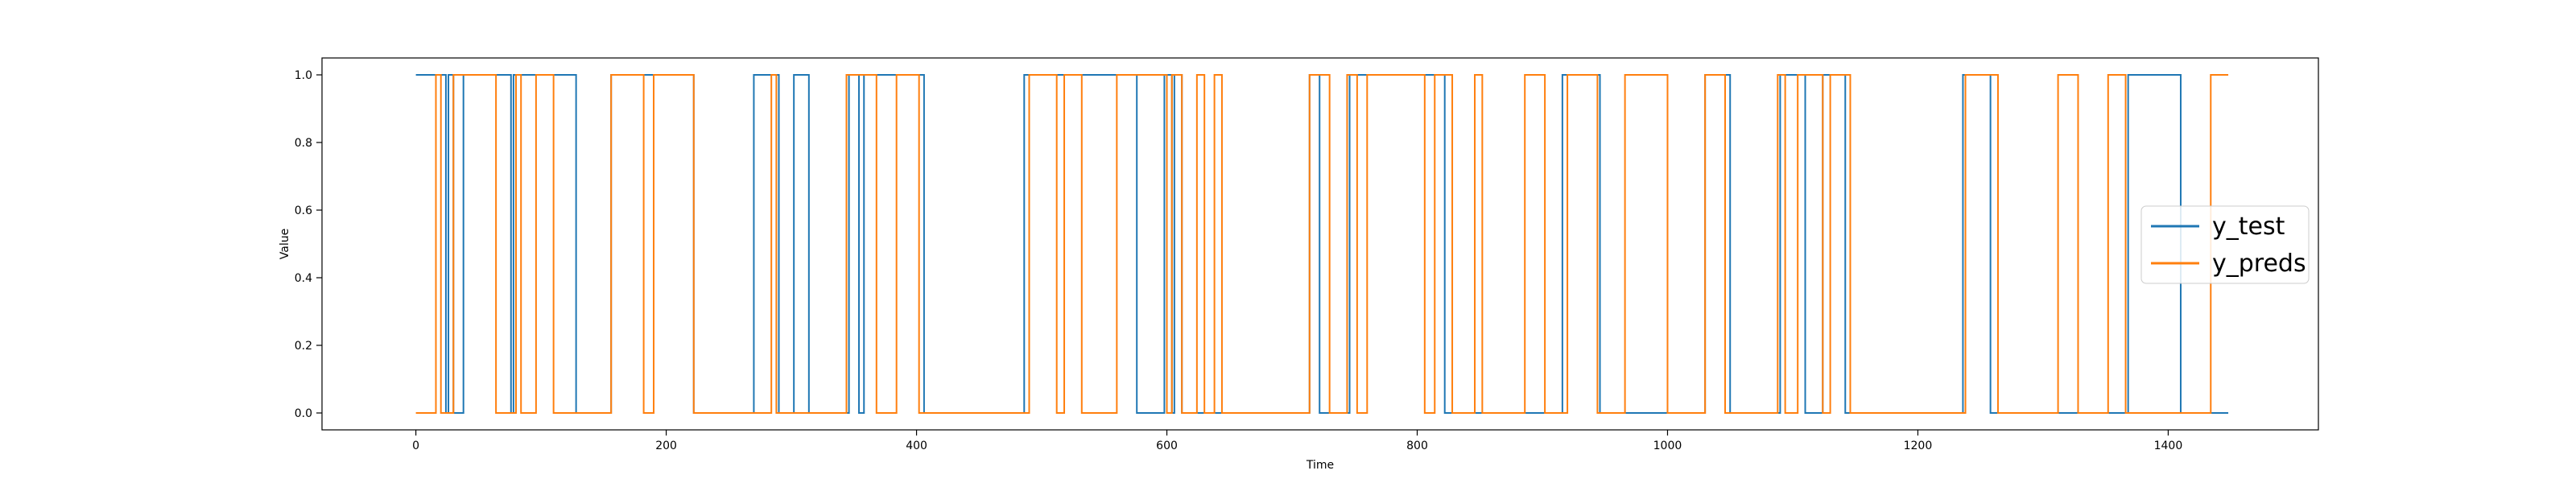 The image size is (2576, 483). What do you see at coordinates (1297, 441) in the screenshot?
I see `x-axis: 0 200 400 600 800 1000 1200 1400` at bounding box center [1297, 441].